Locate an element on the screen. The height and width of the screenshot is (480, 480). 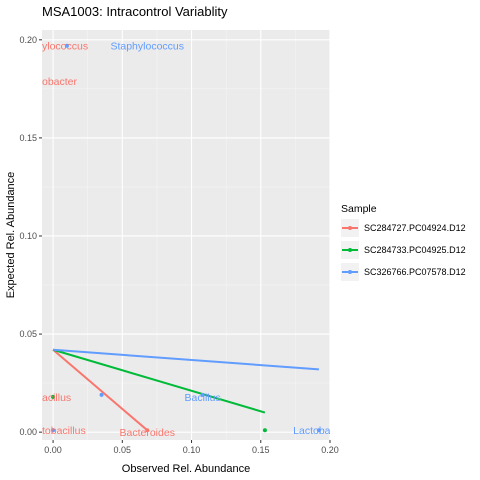
point-label: Bacteroides is located at coordinates (147, 433).